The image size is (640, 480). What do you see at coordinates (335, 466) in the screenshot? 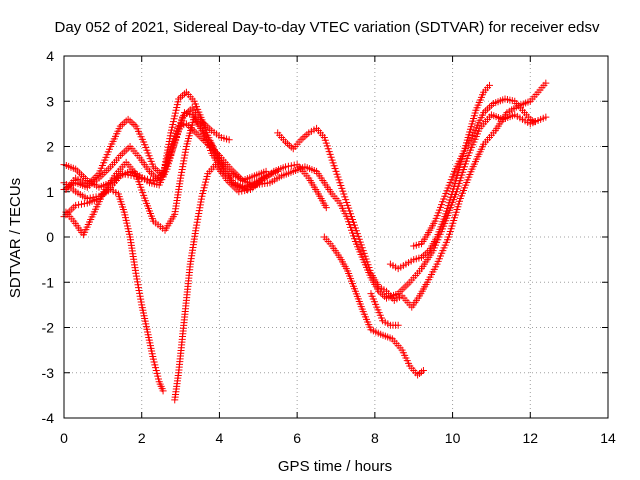
I see `x-axis-label: GPS time / hours` at bounding box center [335, 466].